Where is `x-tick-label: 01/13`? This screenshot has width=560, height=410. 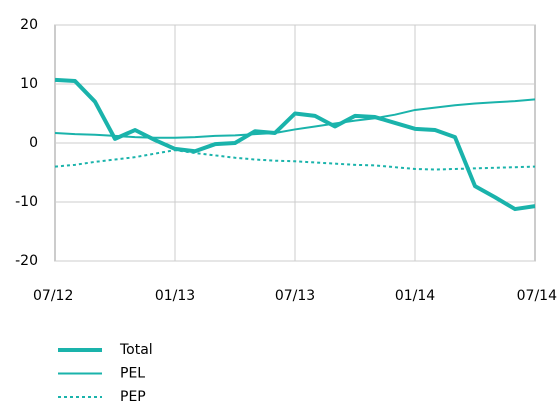 x-tick-label: 01/13 is located at coordinates (175, 296).